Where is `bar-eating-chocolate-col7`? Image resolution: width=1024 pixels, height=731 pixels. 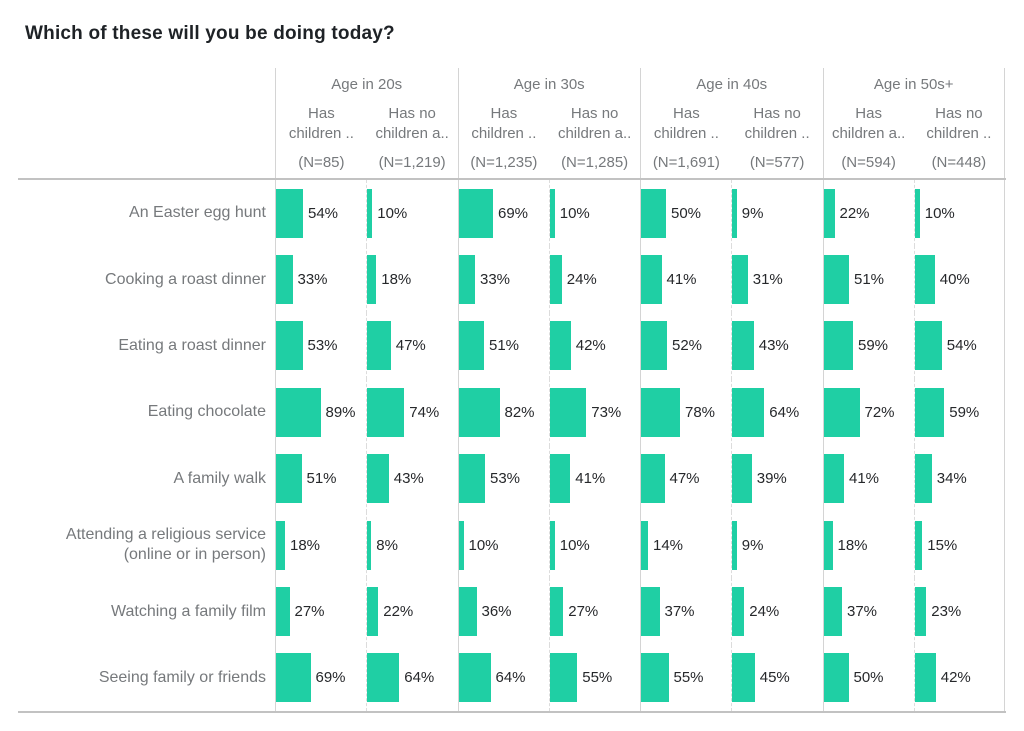
bar-eating-chocolate-col7 is located at coordinates (841, 412).